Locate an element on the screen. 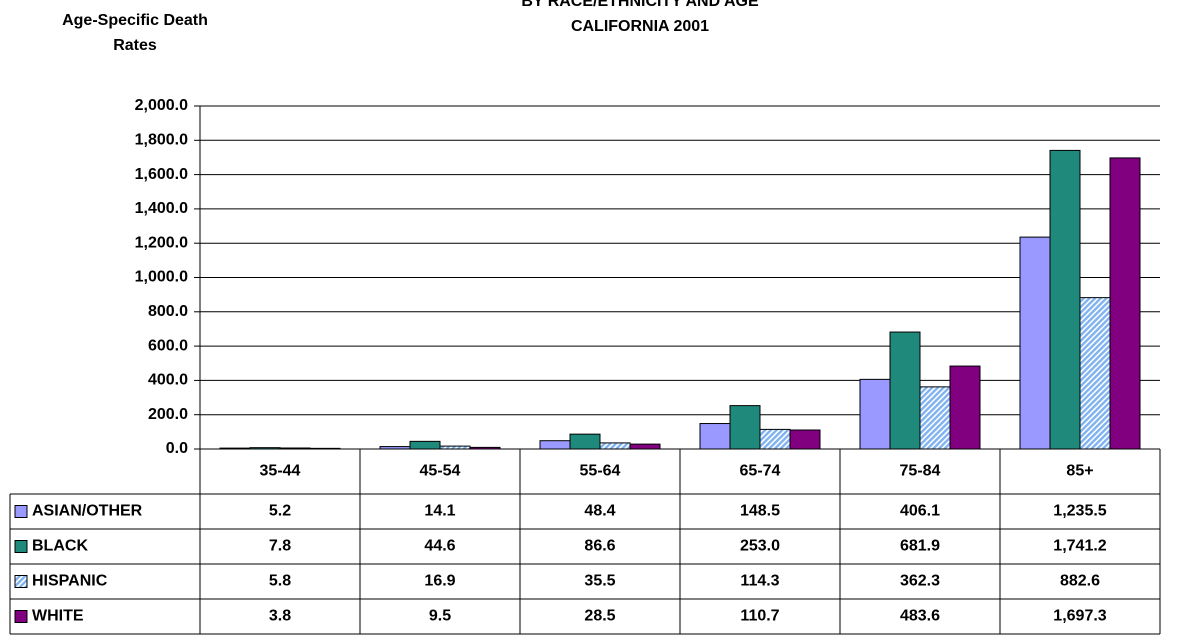  y-tick-label: 1,600.0 is located at coordinates (161, 174).